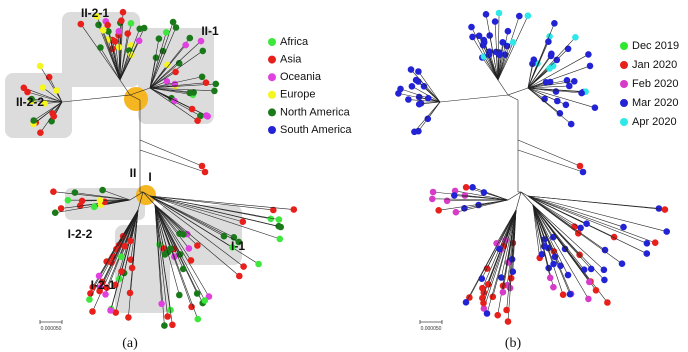 The height and width of the screenshot is (352, 688). What do you see at coordinates (95, 13) in the screenshot?
I see `clade-label: II-2-1` at bounding box center [95, 13].